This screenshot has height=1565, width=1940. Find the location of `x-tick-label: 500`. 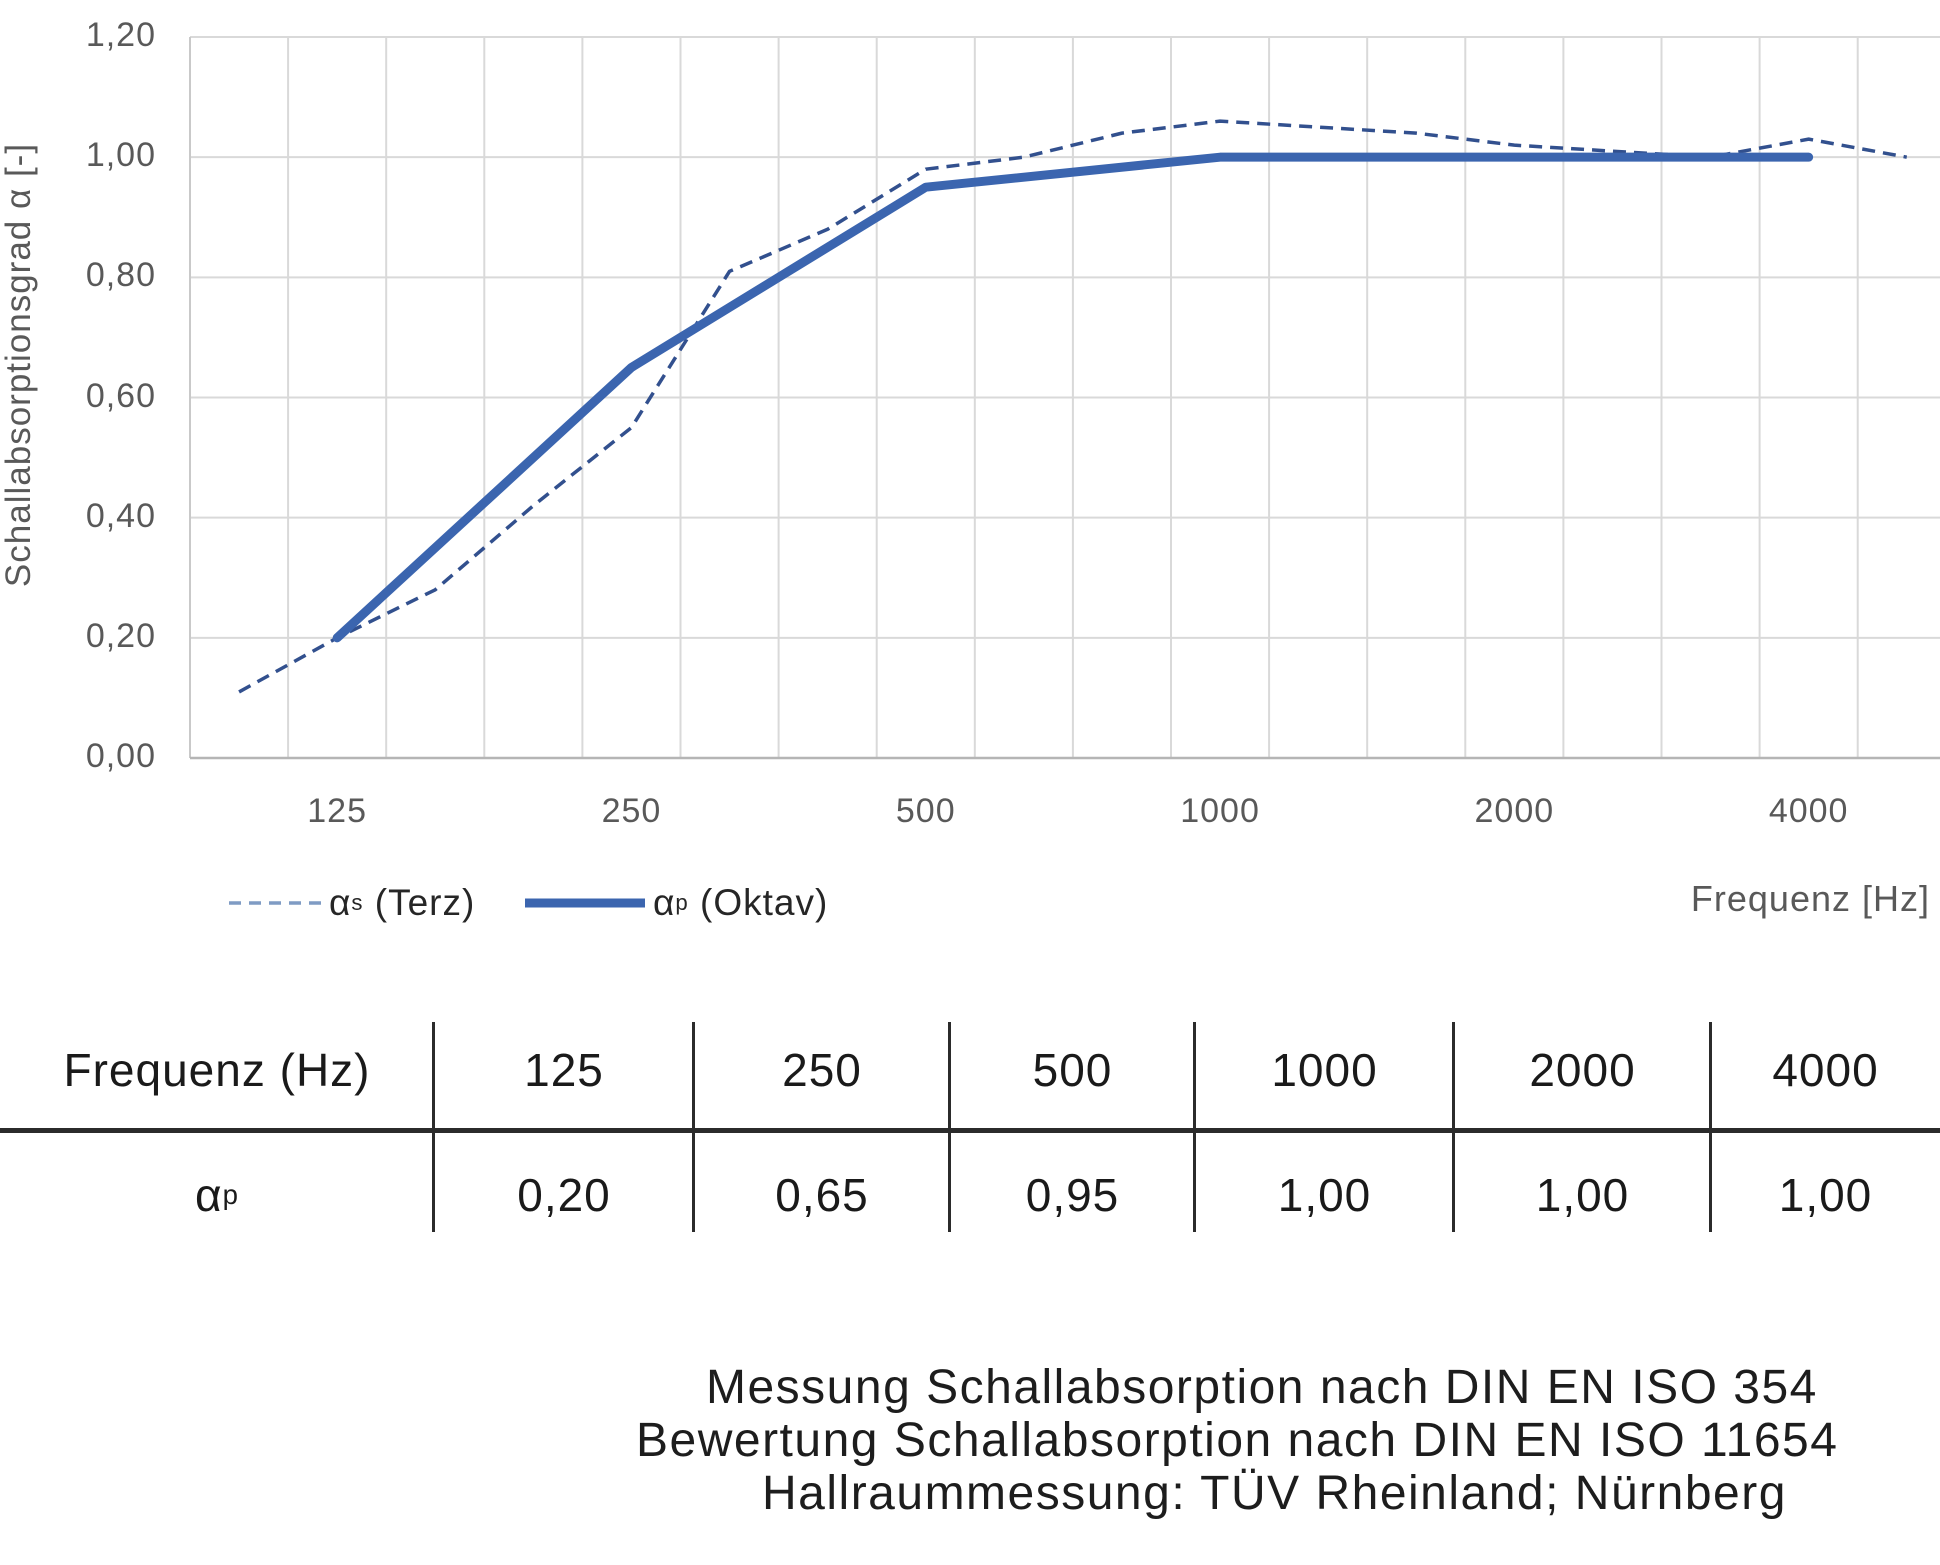

x-tick-label: 500 is located at coordinates (925, 811).